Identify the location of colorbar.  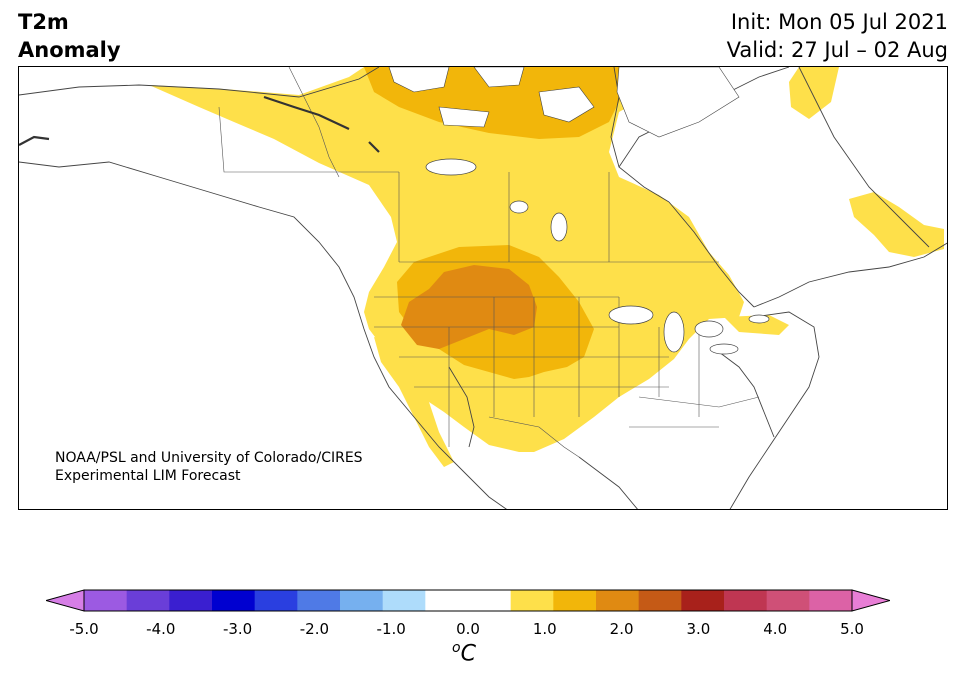
(468, 600).